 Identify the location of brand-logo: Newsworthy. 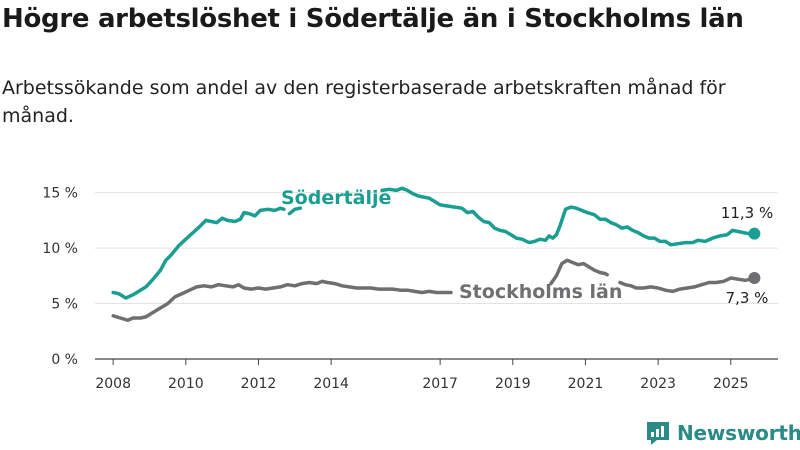
(722, 433).